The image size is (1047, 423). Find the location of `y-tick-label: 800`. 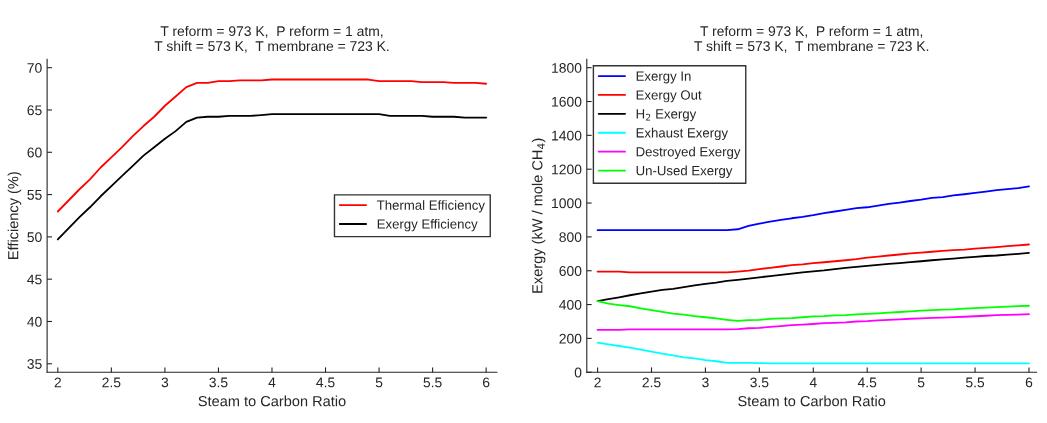

y-tick-label: 800 is located at coordinates (570, 237).